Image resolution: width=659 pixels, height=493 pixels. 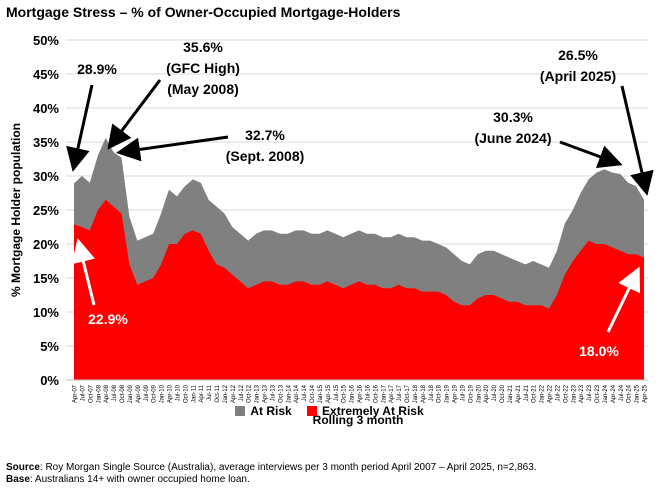 I want to click on y-tick-label: 20%, so click(x=46, y=244).